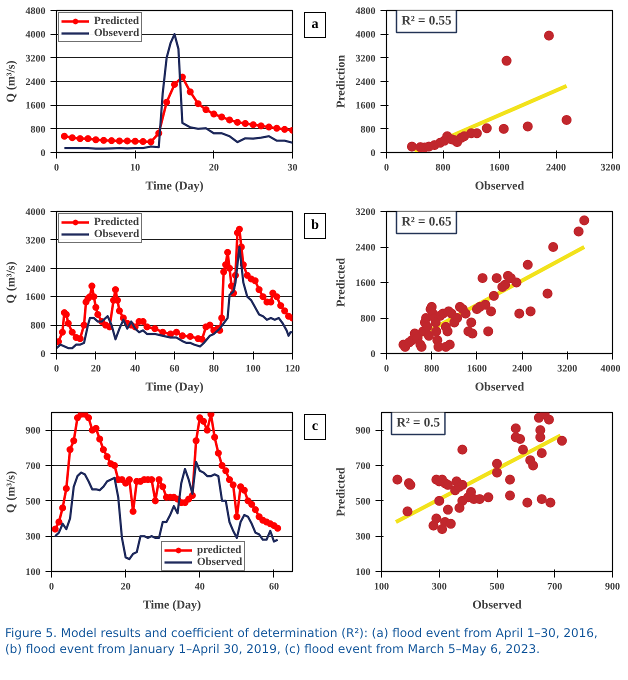  I want to click on x-tick-label: 300, so click(439, 587).